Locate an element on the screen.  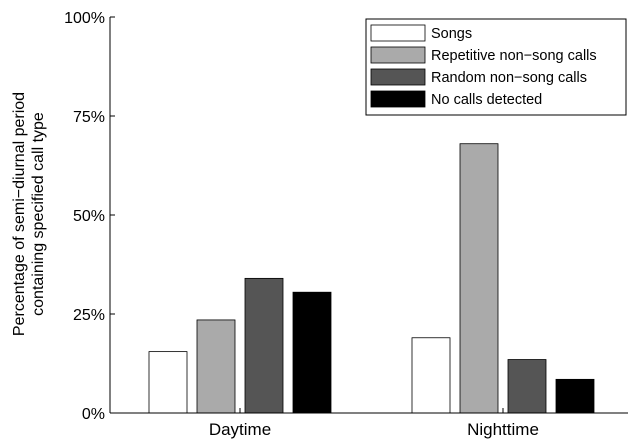
x-category-label-nighttime: Nighttime is located at coordinates (503, 429).